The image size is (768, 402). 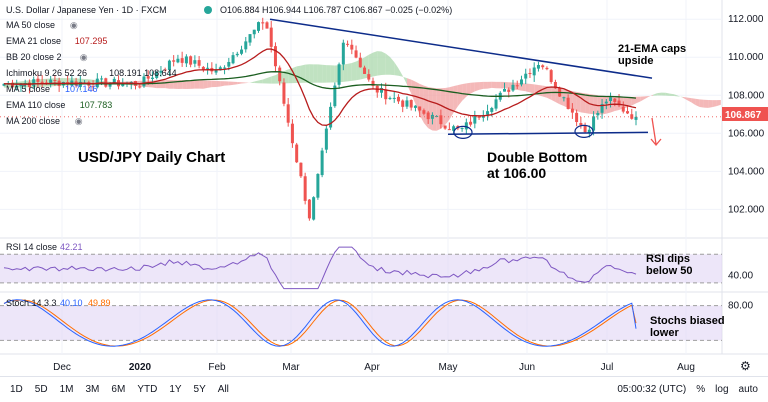 I want to click on timeframe-1m: 1M, so click(x=66, y=389).